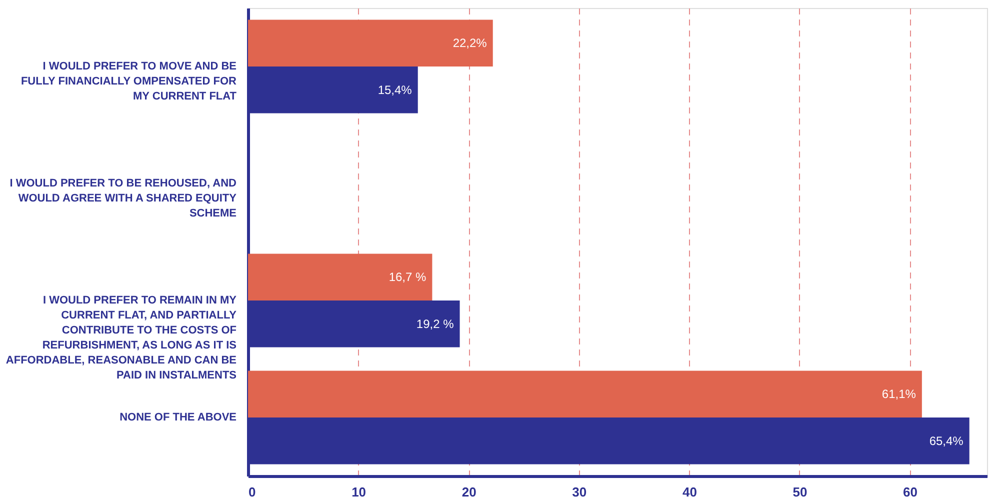 This screenshot has height=504, width=992. What do you see at coordinates (800, 492) in the screenshot?
I see `x-tick-label: 50` at bounding box center [800, 492].